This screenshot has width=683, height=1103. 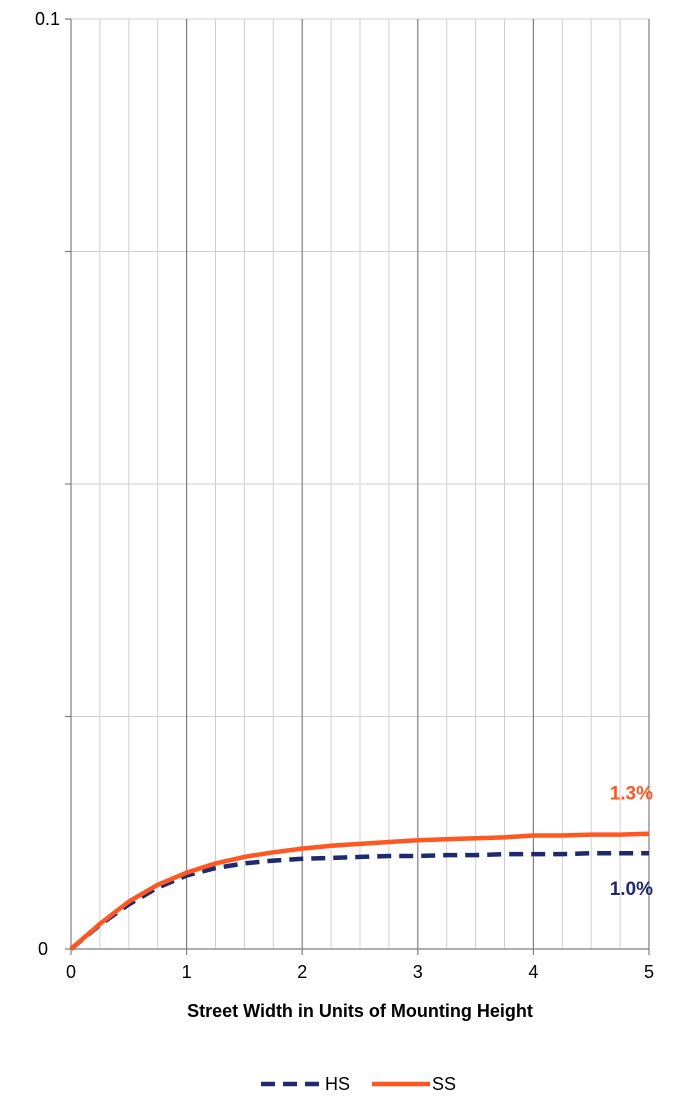 I want to click on series-line-hs, so click(x=359, y=900).